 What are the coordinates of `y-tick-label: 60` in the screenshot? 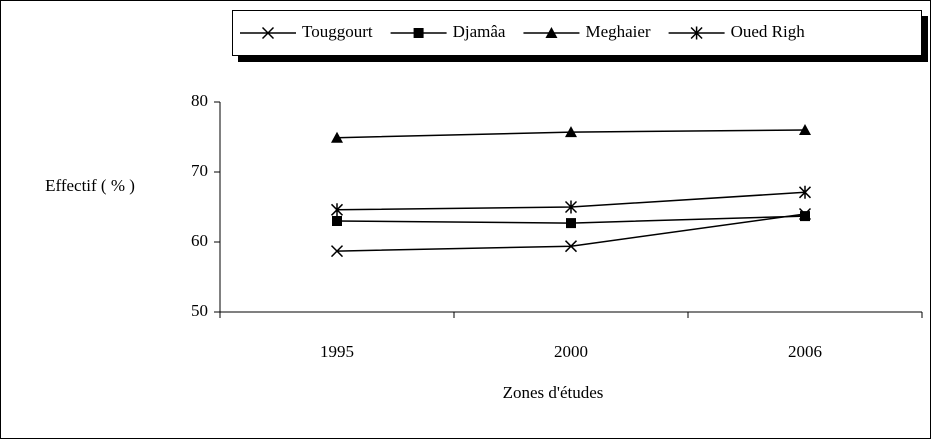 It's located at (199, 240).